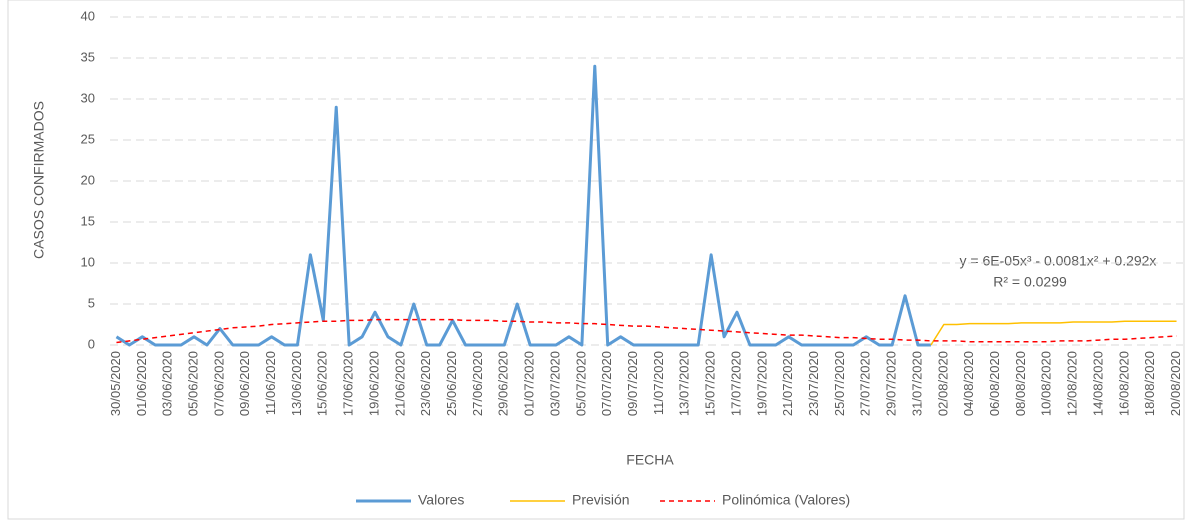  Describe the element at coordinates (865, 383) in the screenshot. I see `x-tick-label: 27/07/2020` at that location.